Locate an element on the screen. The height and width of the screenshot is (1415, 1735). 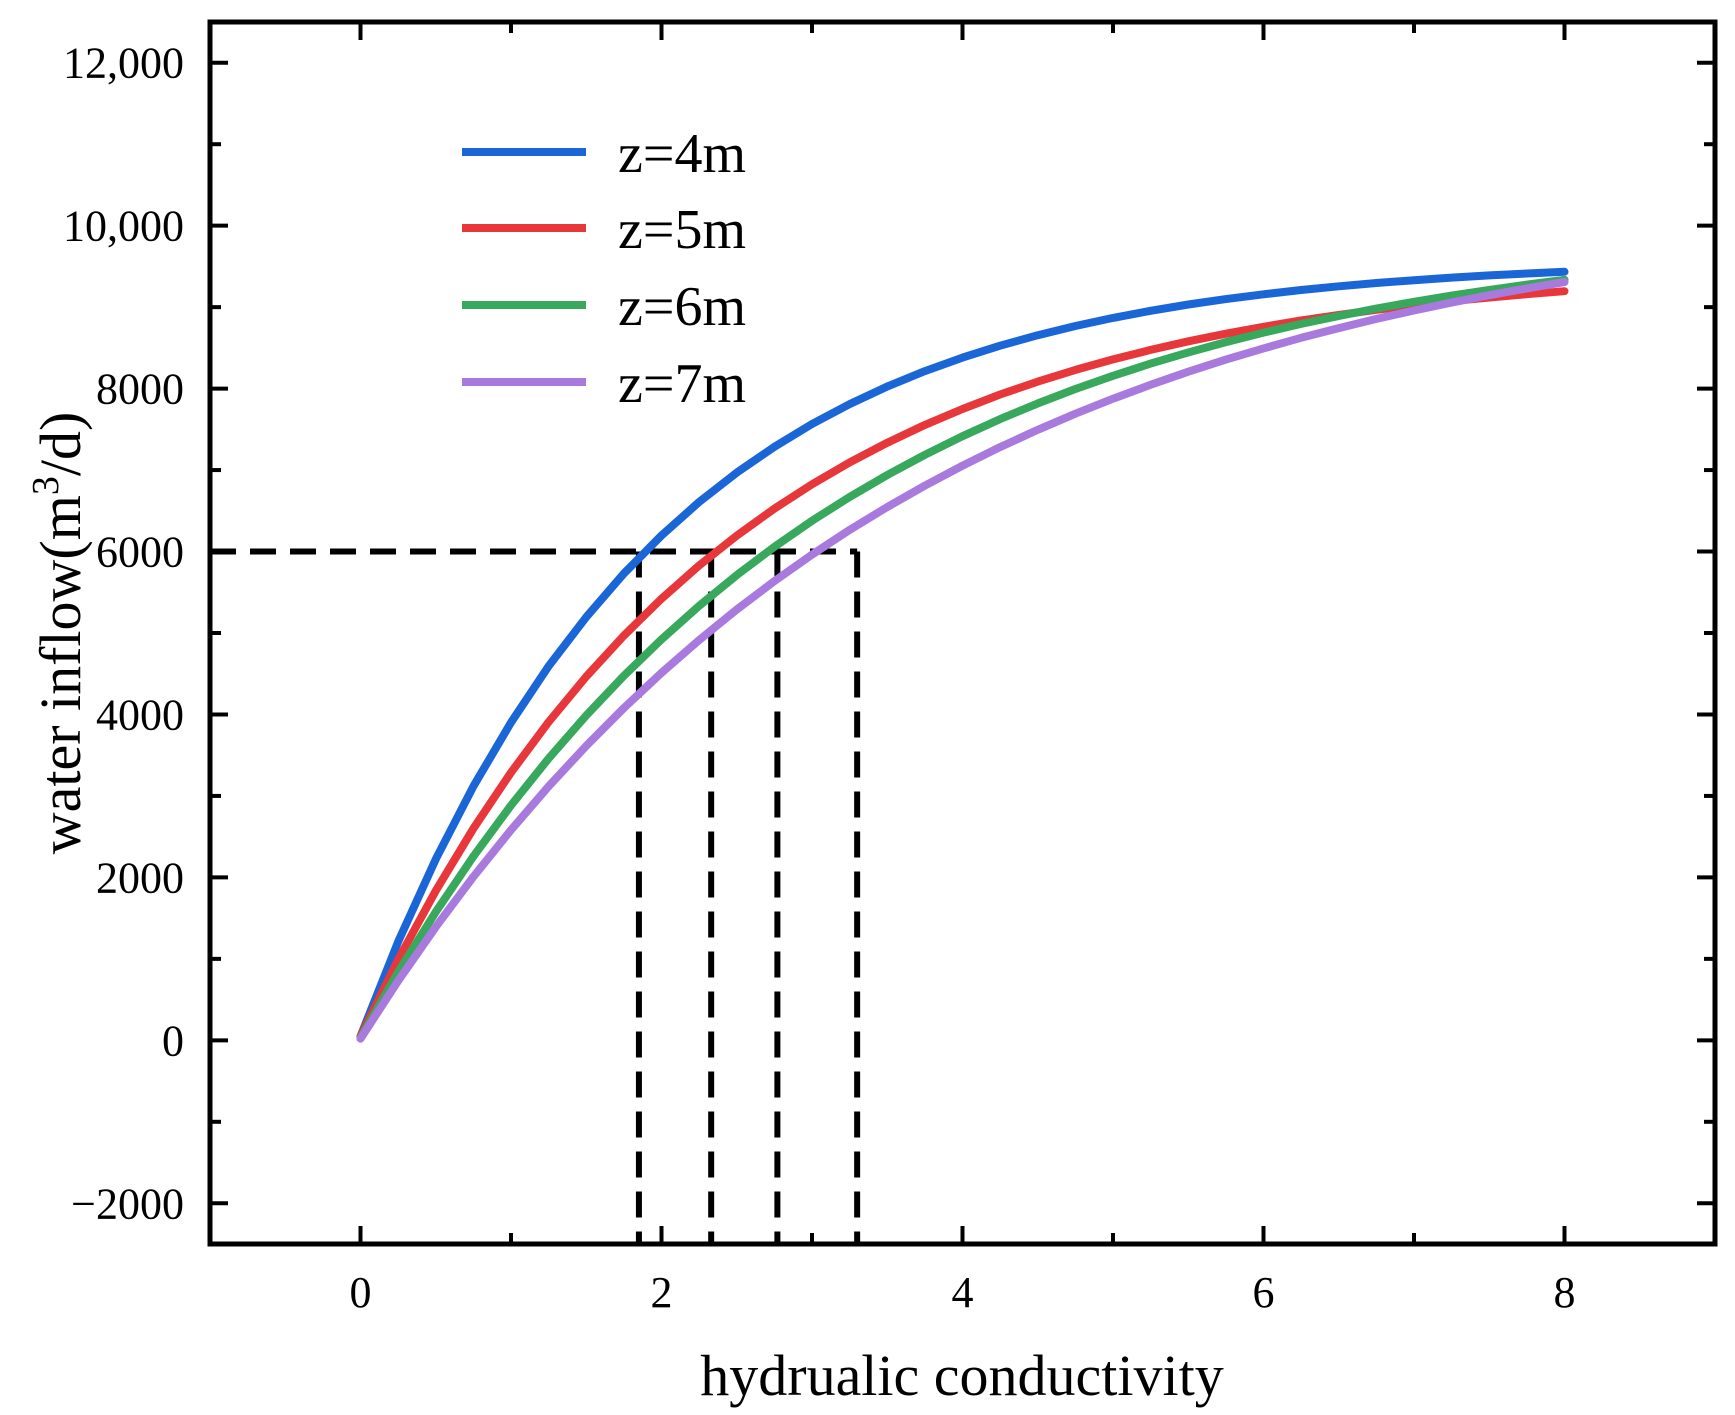
x-tick-label: 4 is located at coordinates (963, 1292).